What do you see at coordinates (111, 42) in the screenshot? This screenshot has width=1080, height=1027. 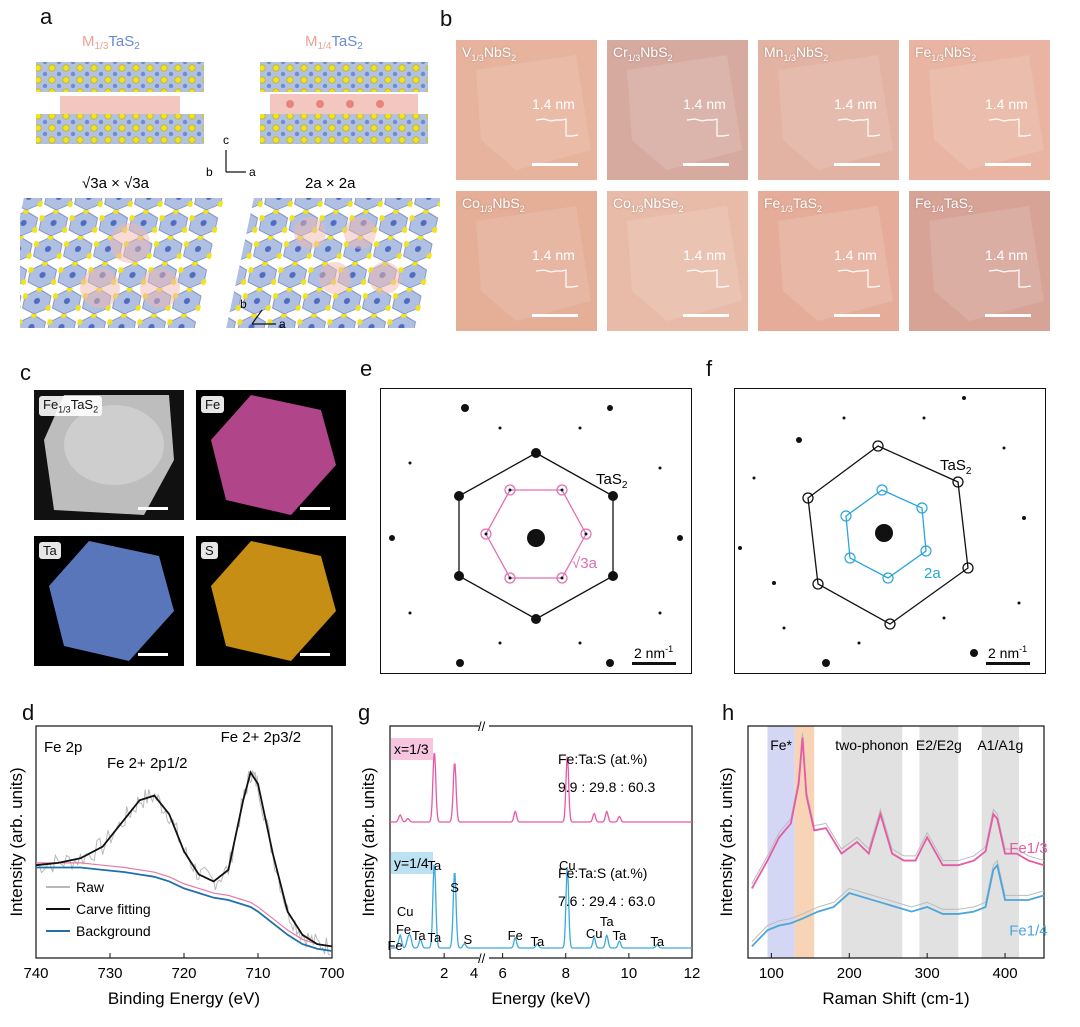 I see `struct1-title: M1/3TaS2` at bounding box center [111, 42].